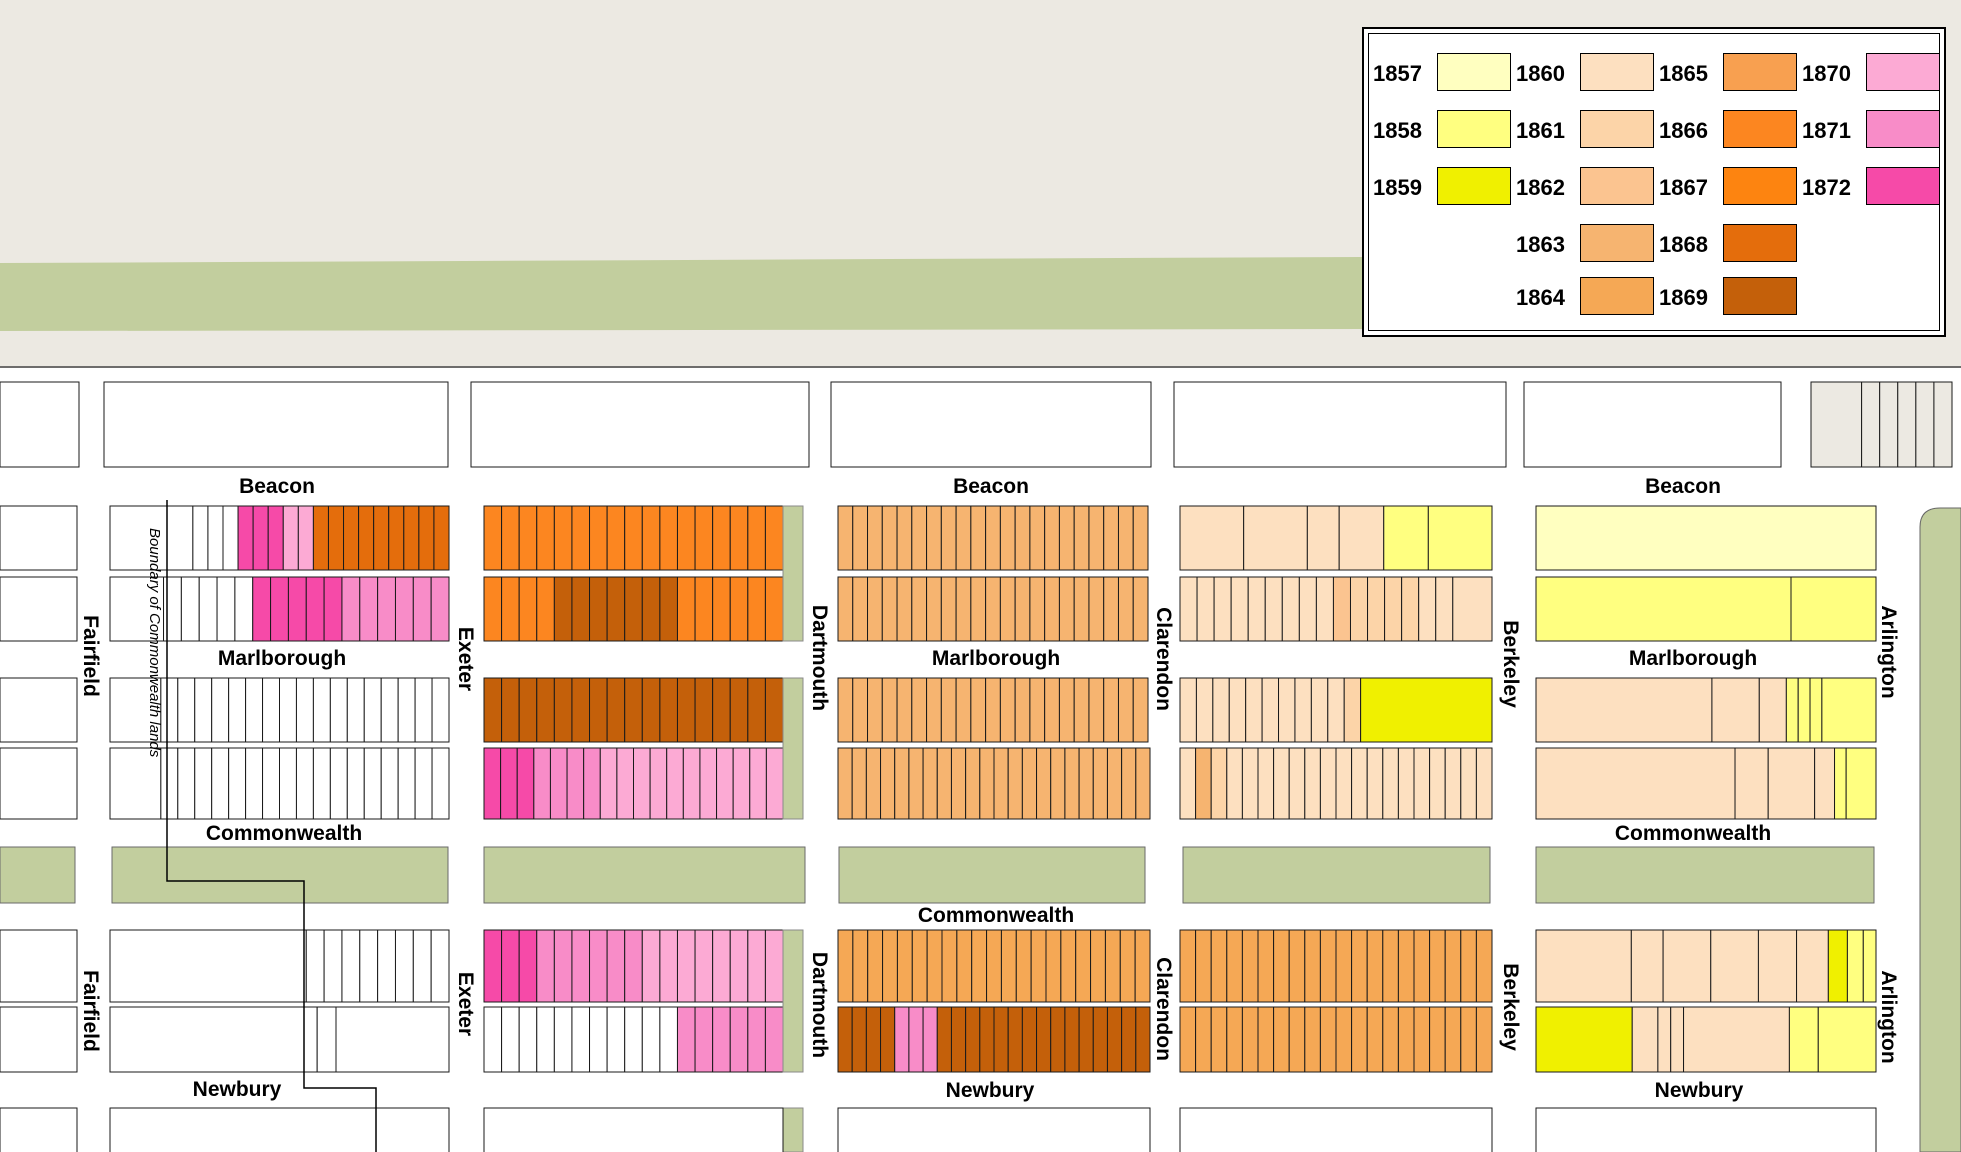  Describe the element at coordinates (1397, 187) in the screenshot. I see `legend-year: 1859` at that location.